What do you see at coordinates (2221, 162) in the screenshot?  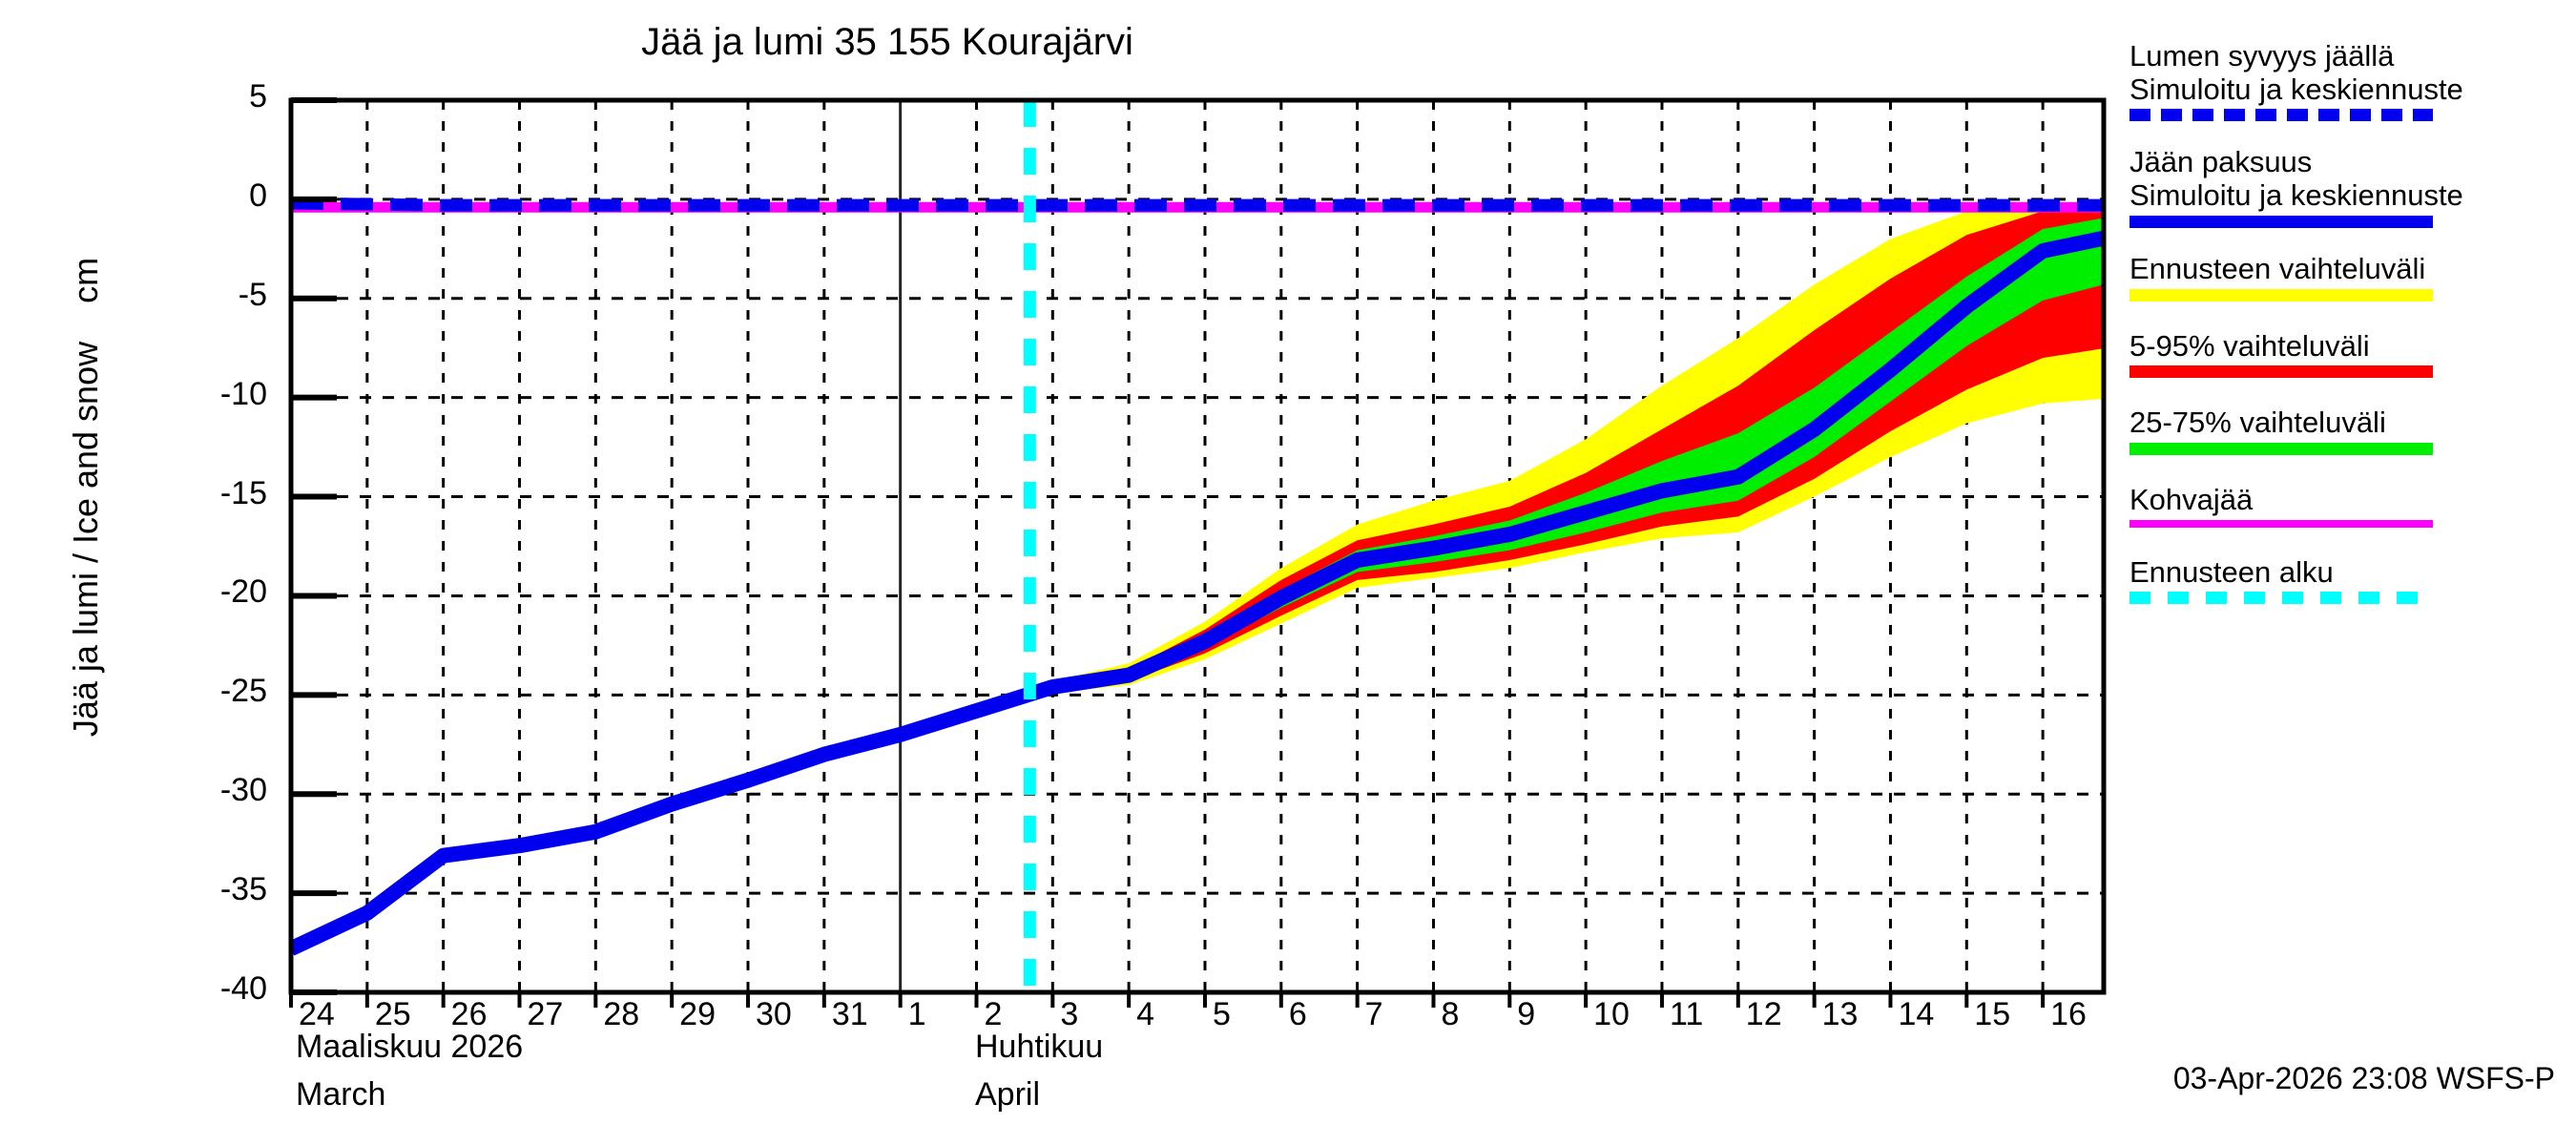 I see `legend-label: Jään paksuus` at bounding box center [2221, 162].